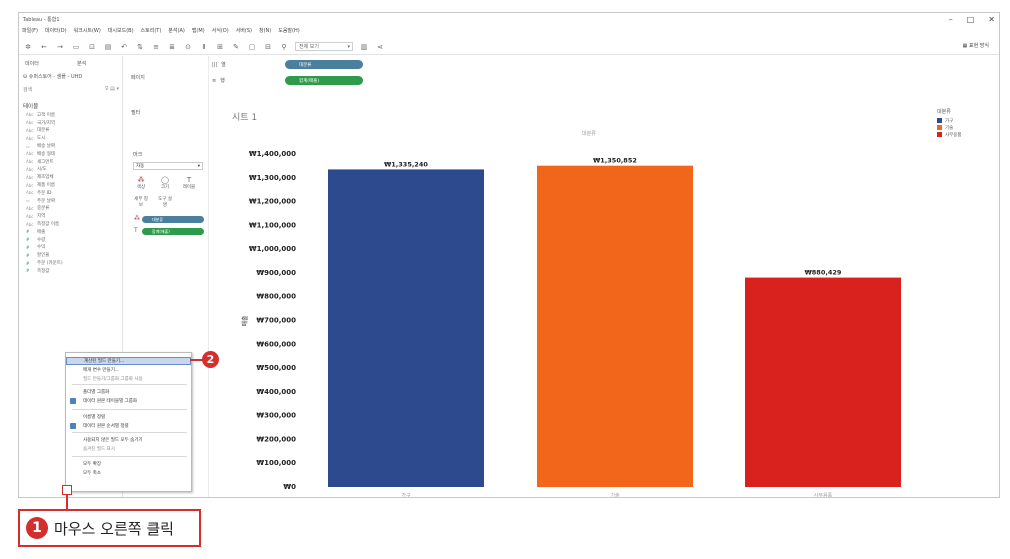 Image resolution: width=1010 pixels, height=559 pixels. What do you see at coordinates (165, 202) in the screenshot?
I see `tooltip-mark-button: 도구 설명` at bounding box center [165, 202].